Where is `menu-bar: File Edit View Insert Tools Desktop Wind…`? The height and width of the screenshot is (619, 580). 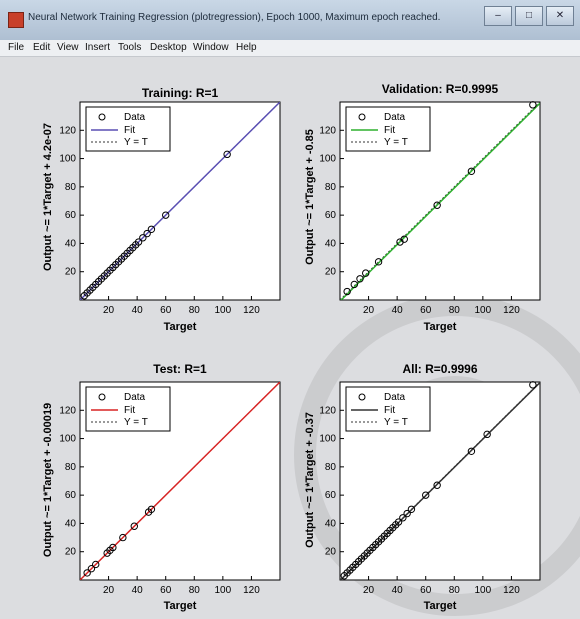 menu-bar: File Edit View Insert Tools Desktop Wind… is located at coordinates (290, 48).